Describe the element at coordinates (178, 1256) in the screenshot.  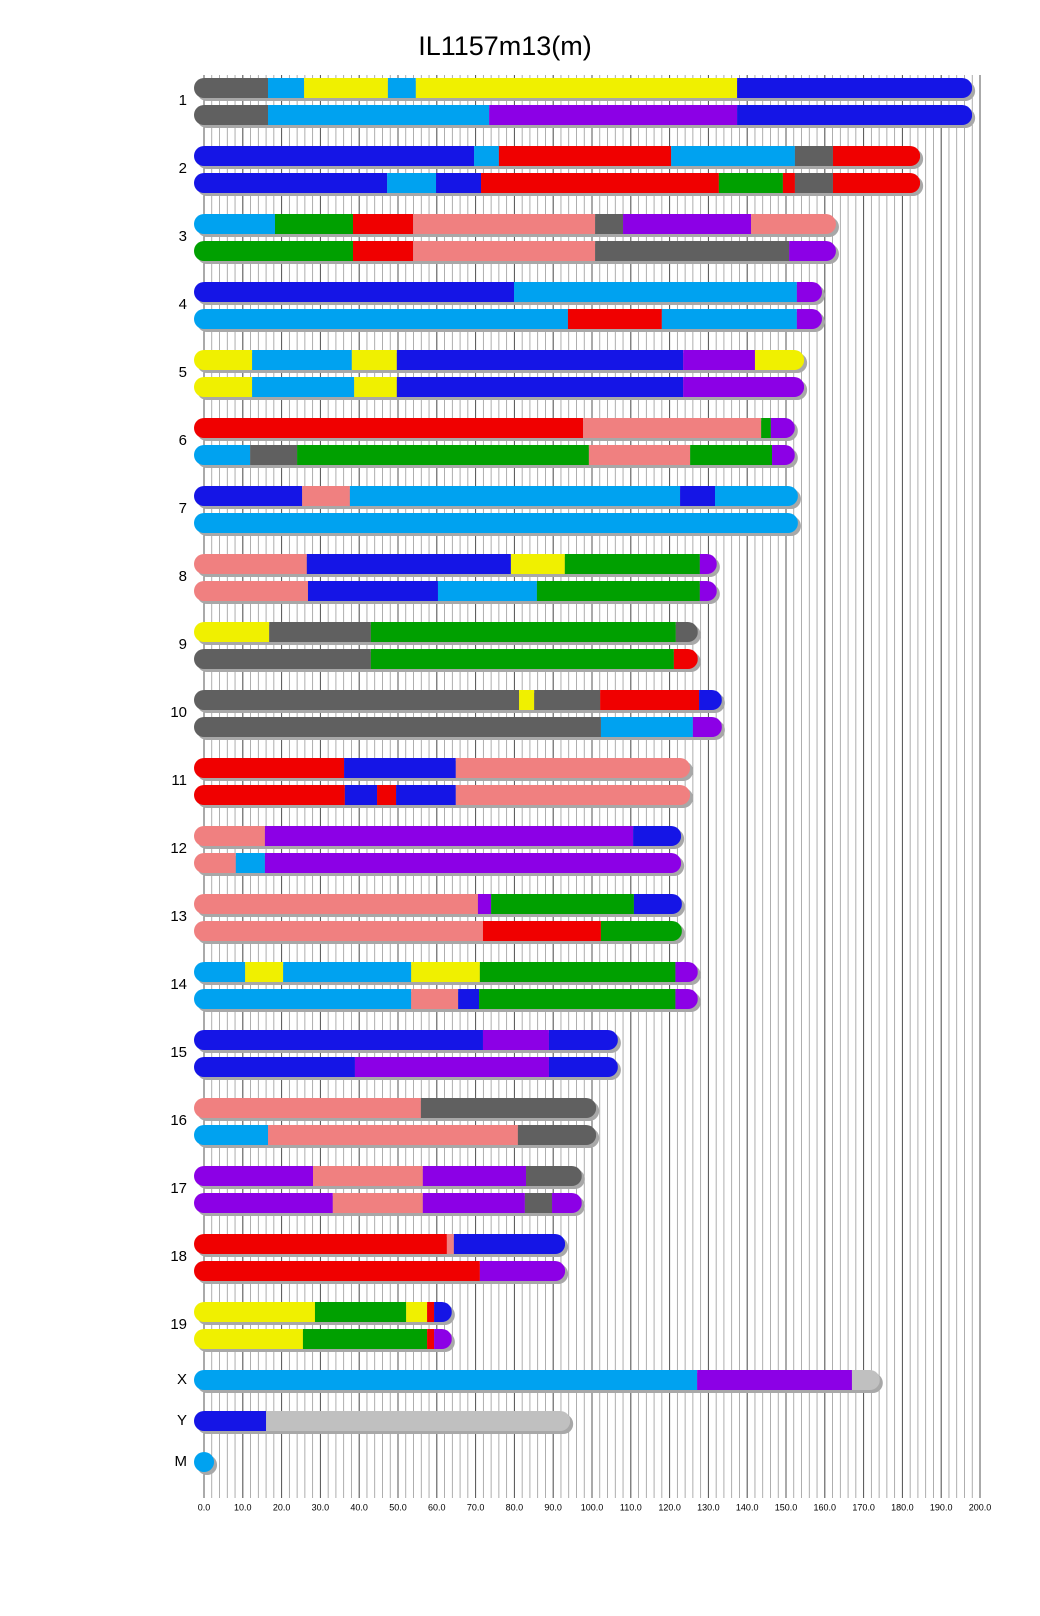
I see `chromosome-label: 18` at that location.